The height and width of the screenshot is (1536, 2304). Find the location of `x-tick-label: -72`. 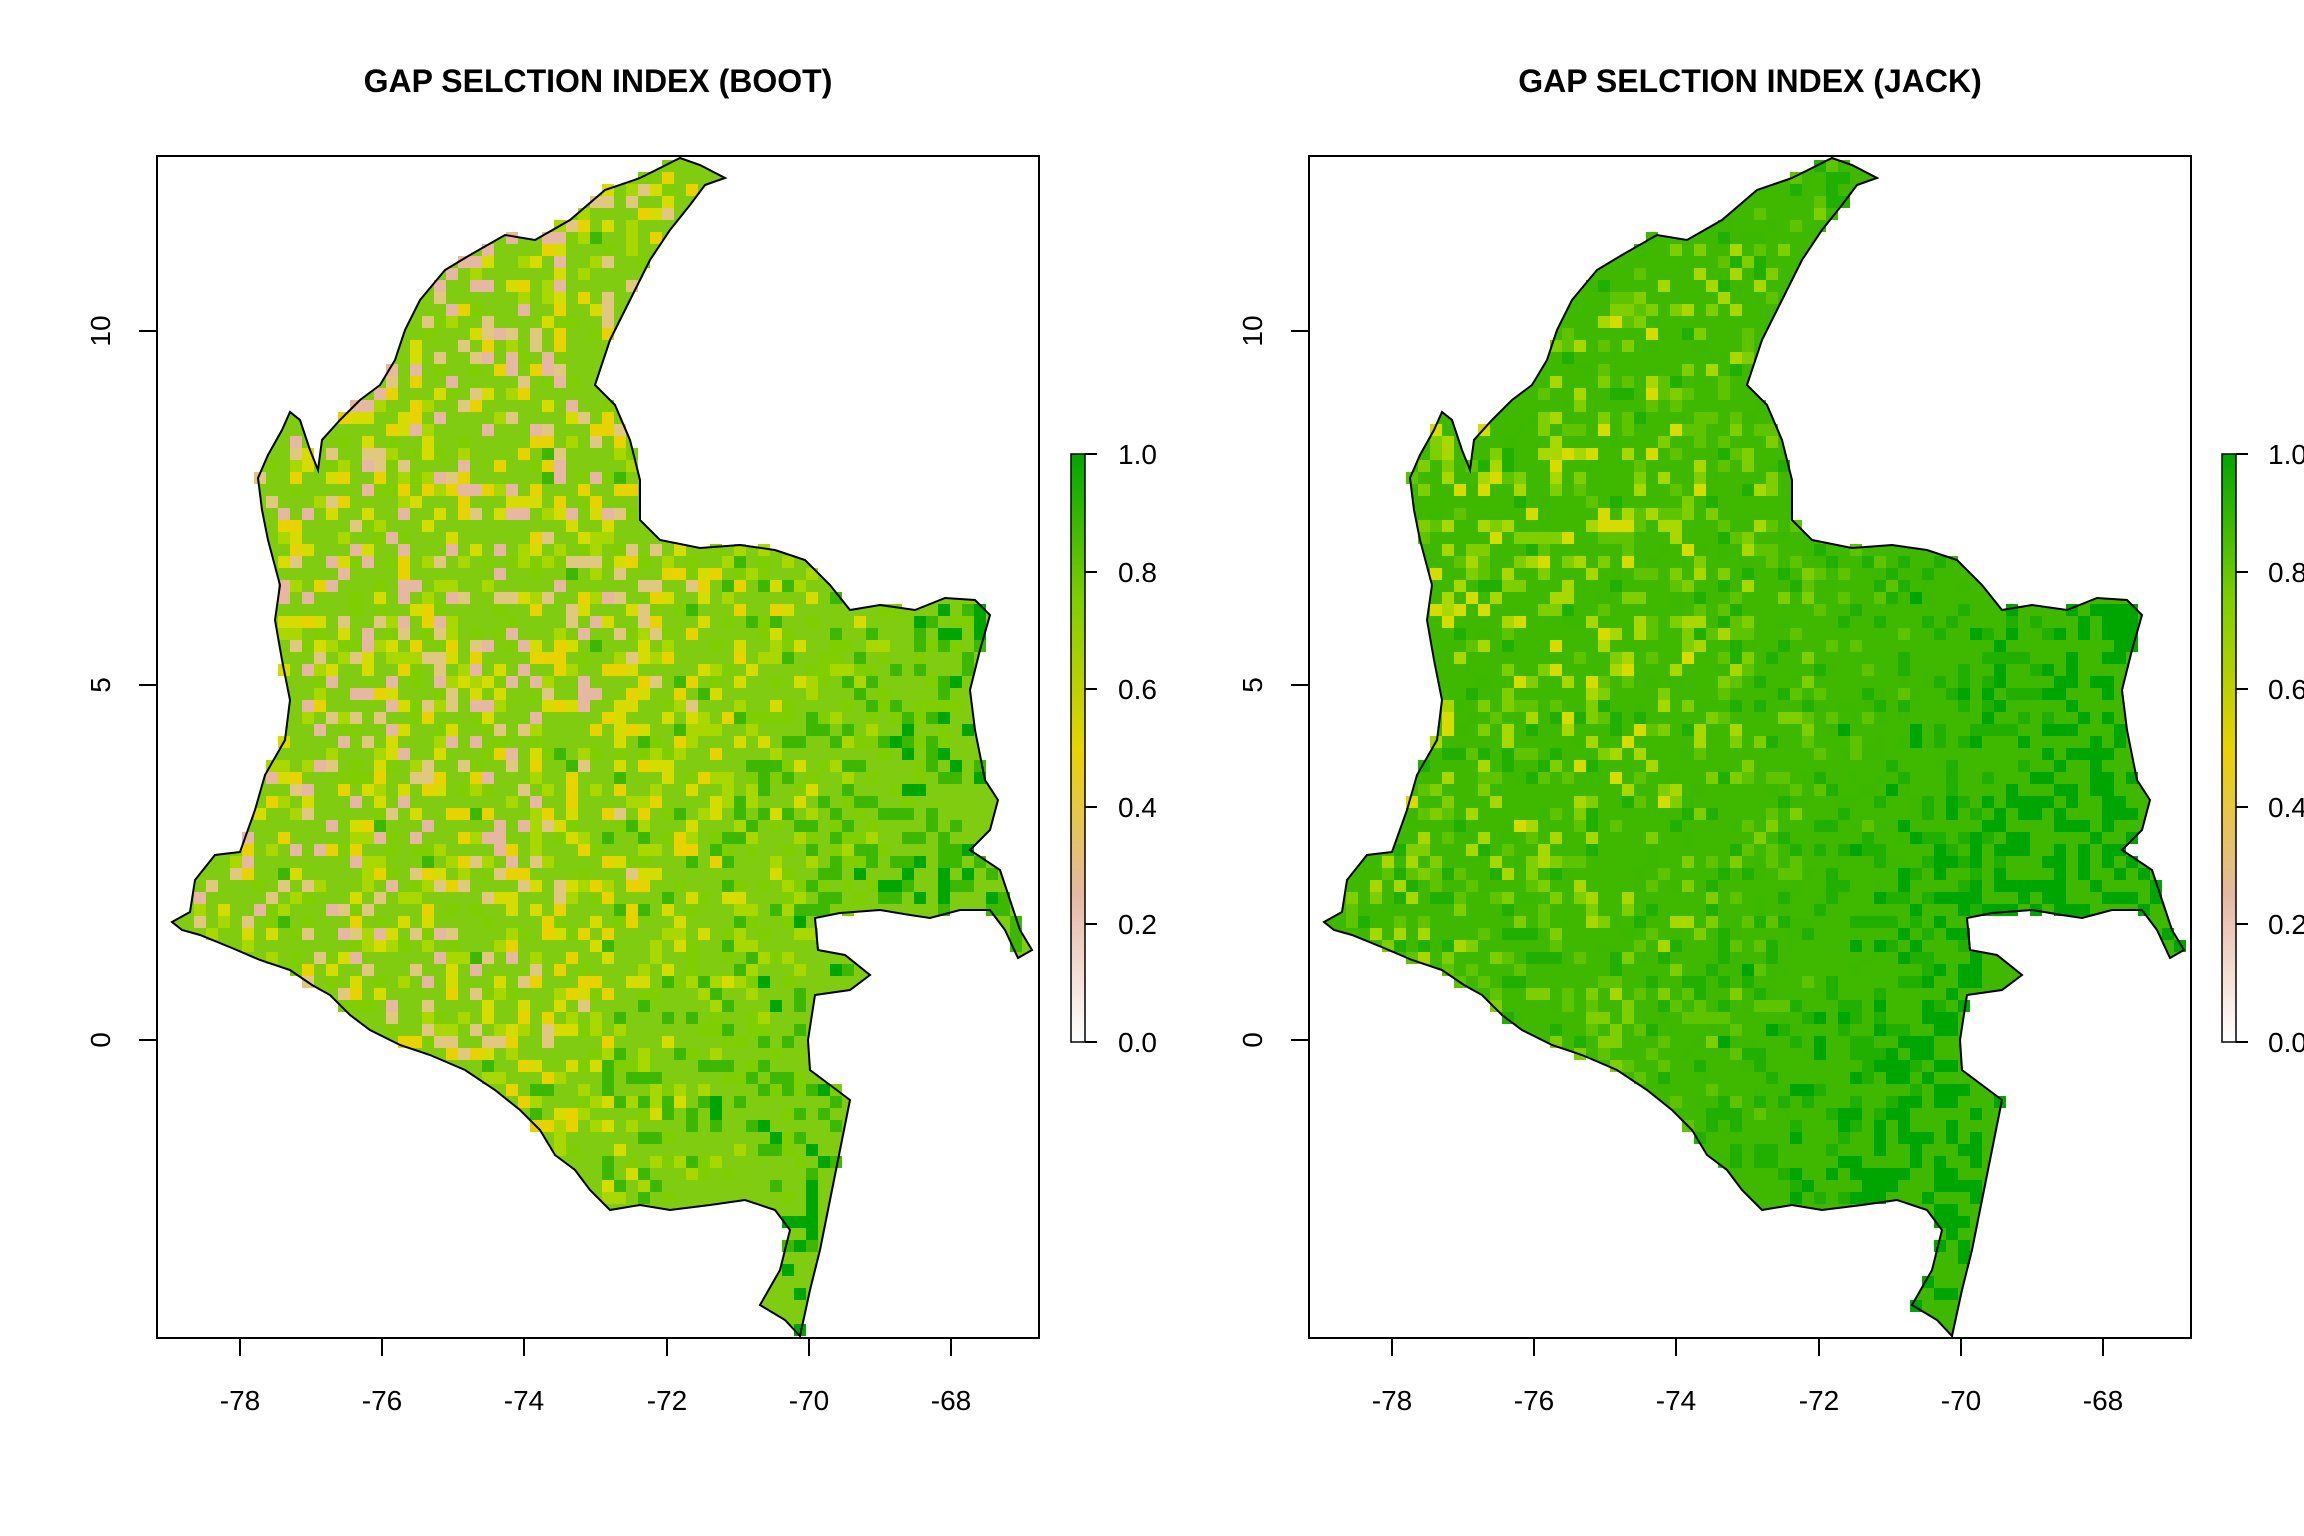

x-tick-label: -72 is located at coordinates (1819, 1400).